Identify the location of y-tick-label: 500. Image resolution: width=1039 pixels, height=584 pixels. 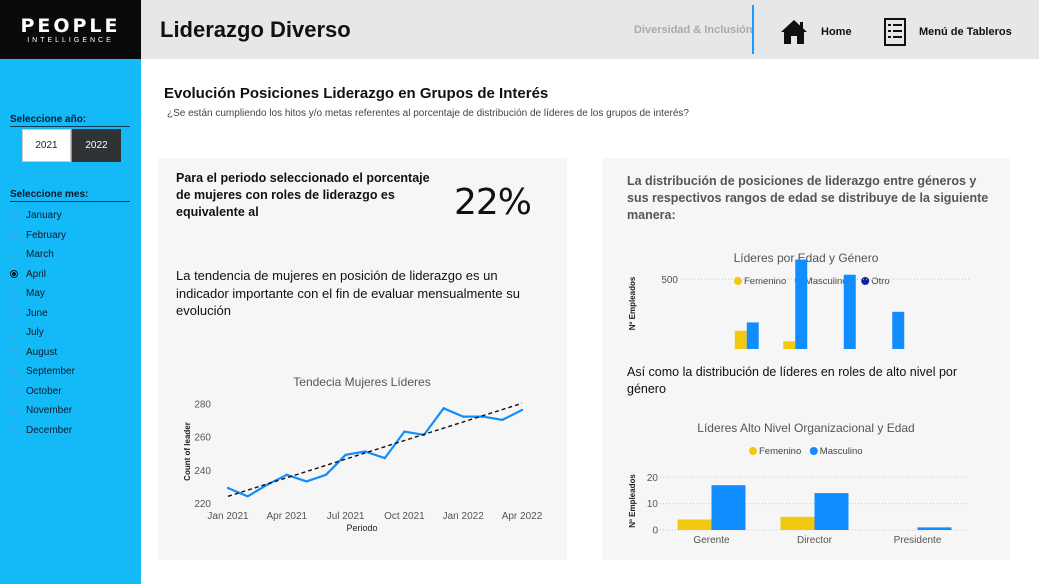
(669, 280).